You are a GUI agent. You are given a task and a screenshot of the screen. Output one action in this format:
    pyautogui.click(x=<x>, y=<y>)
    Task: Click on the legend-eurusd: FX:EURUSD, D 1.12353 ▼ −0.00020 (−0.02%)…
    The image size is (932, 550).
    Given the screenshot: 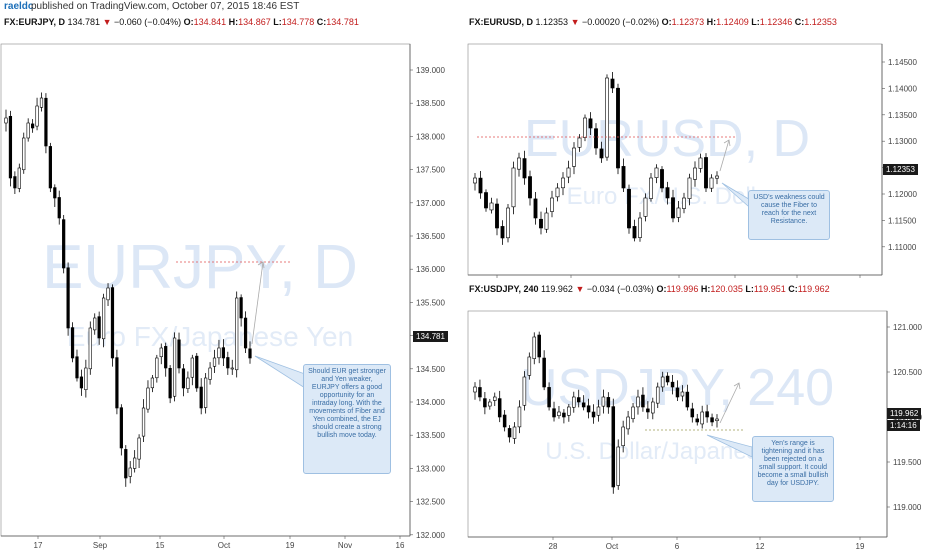 What is the action you would take?
    pyautogui.click(x=653, y=22)
    